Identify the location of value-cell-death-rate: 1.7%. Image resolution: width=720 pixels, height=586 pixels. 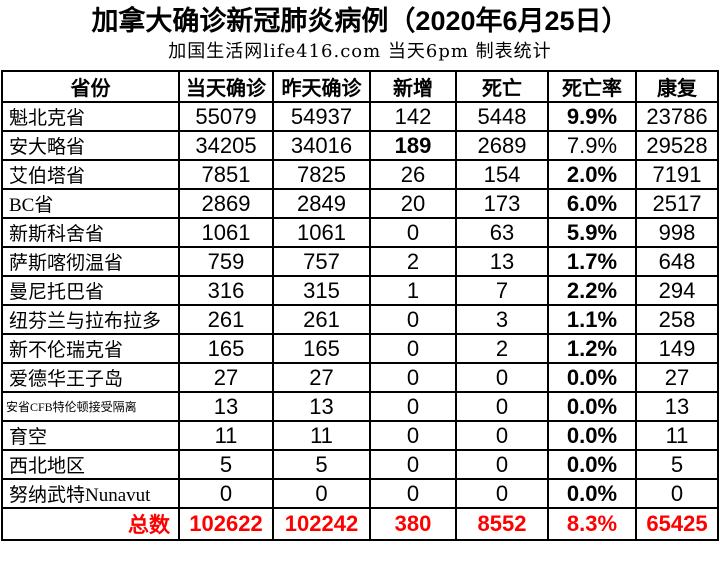
(592, 261).